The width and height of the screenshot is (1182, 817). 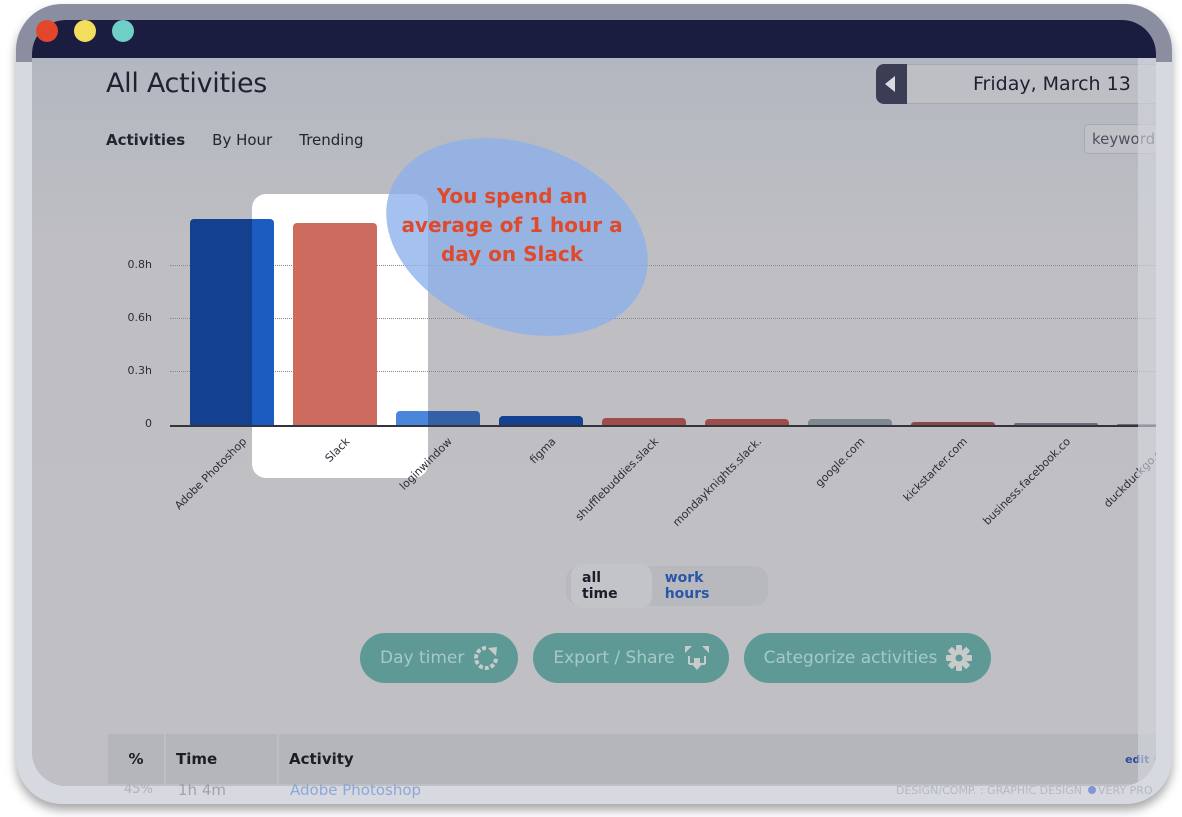 What do you see at coordinates (331, 140) in the screenshot?
I see `tab-trending: Trending` at bounding box center [331, 140].